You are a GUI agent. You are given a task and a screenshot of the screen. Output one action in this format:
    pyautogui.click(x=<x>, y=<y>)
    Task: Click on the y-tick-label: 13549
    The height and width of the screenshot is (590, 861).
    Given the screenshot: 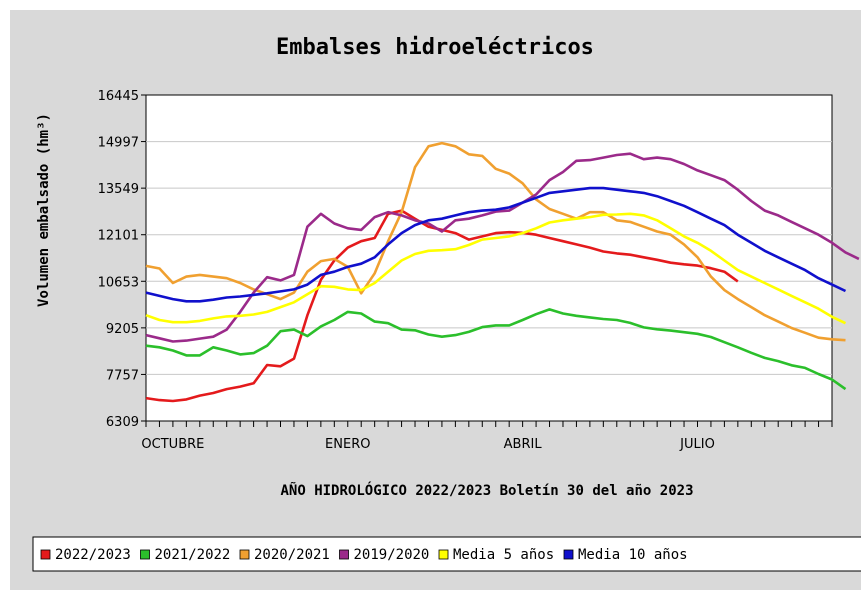 What is the action you would take?
    pyautogui.click(x=118, y=189)
    